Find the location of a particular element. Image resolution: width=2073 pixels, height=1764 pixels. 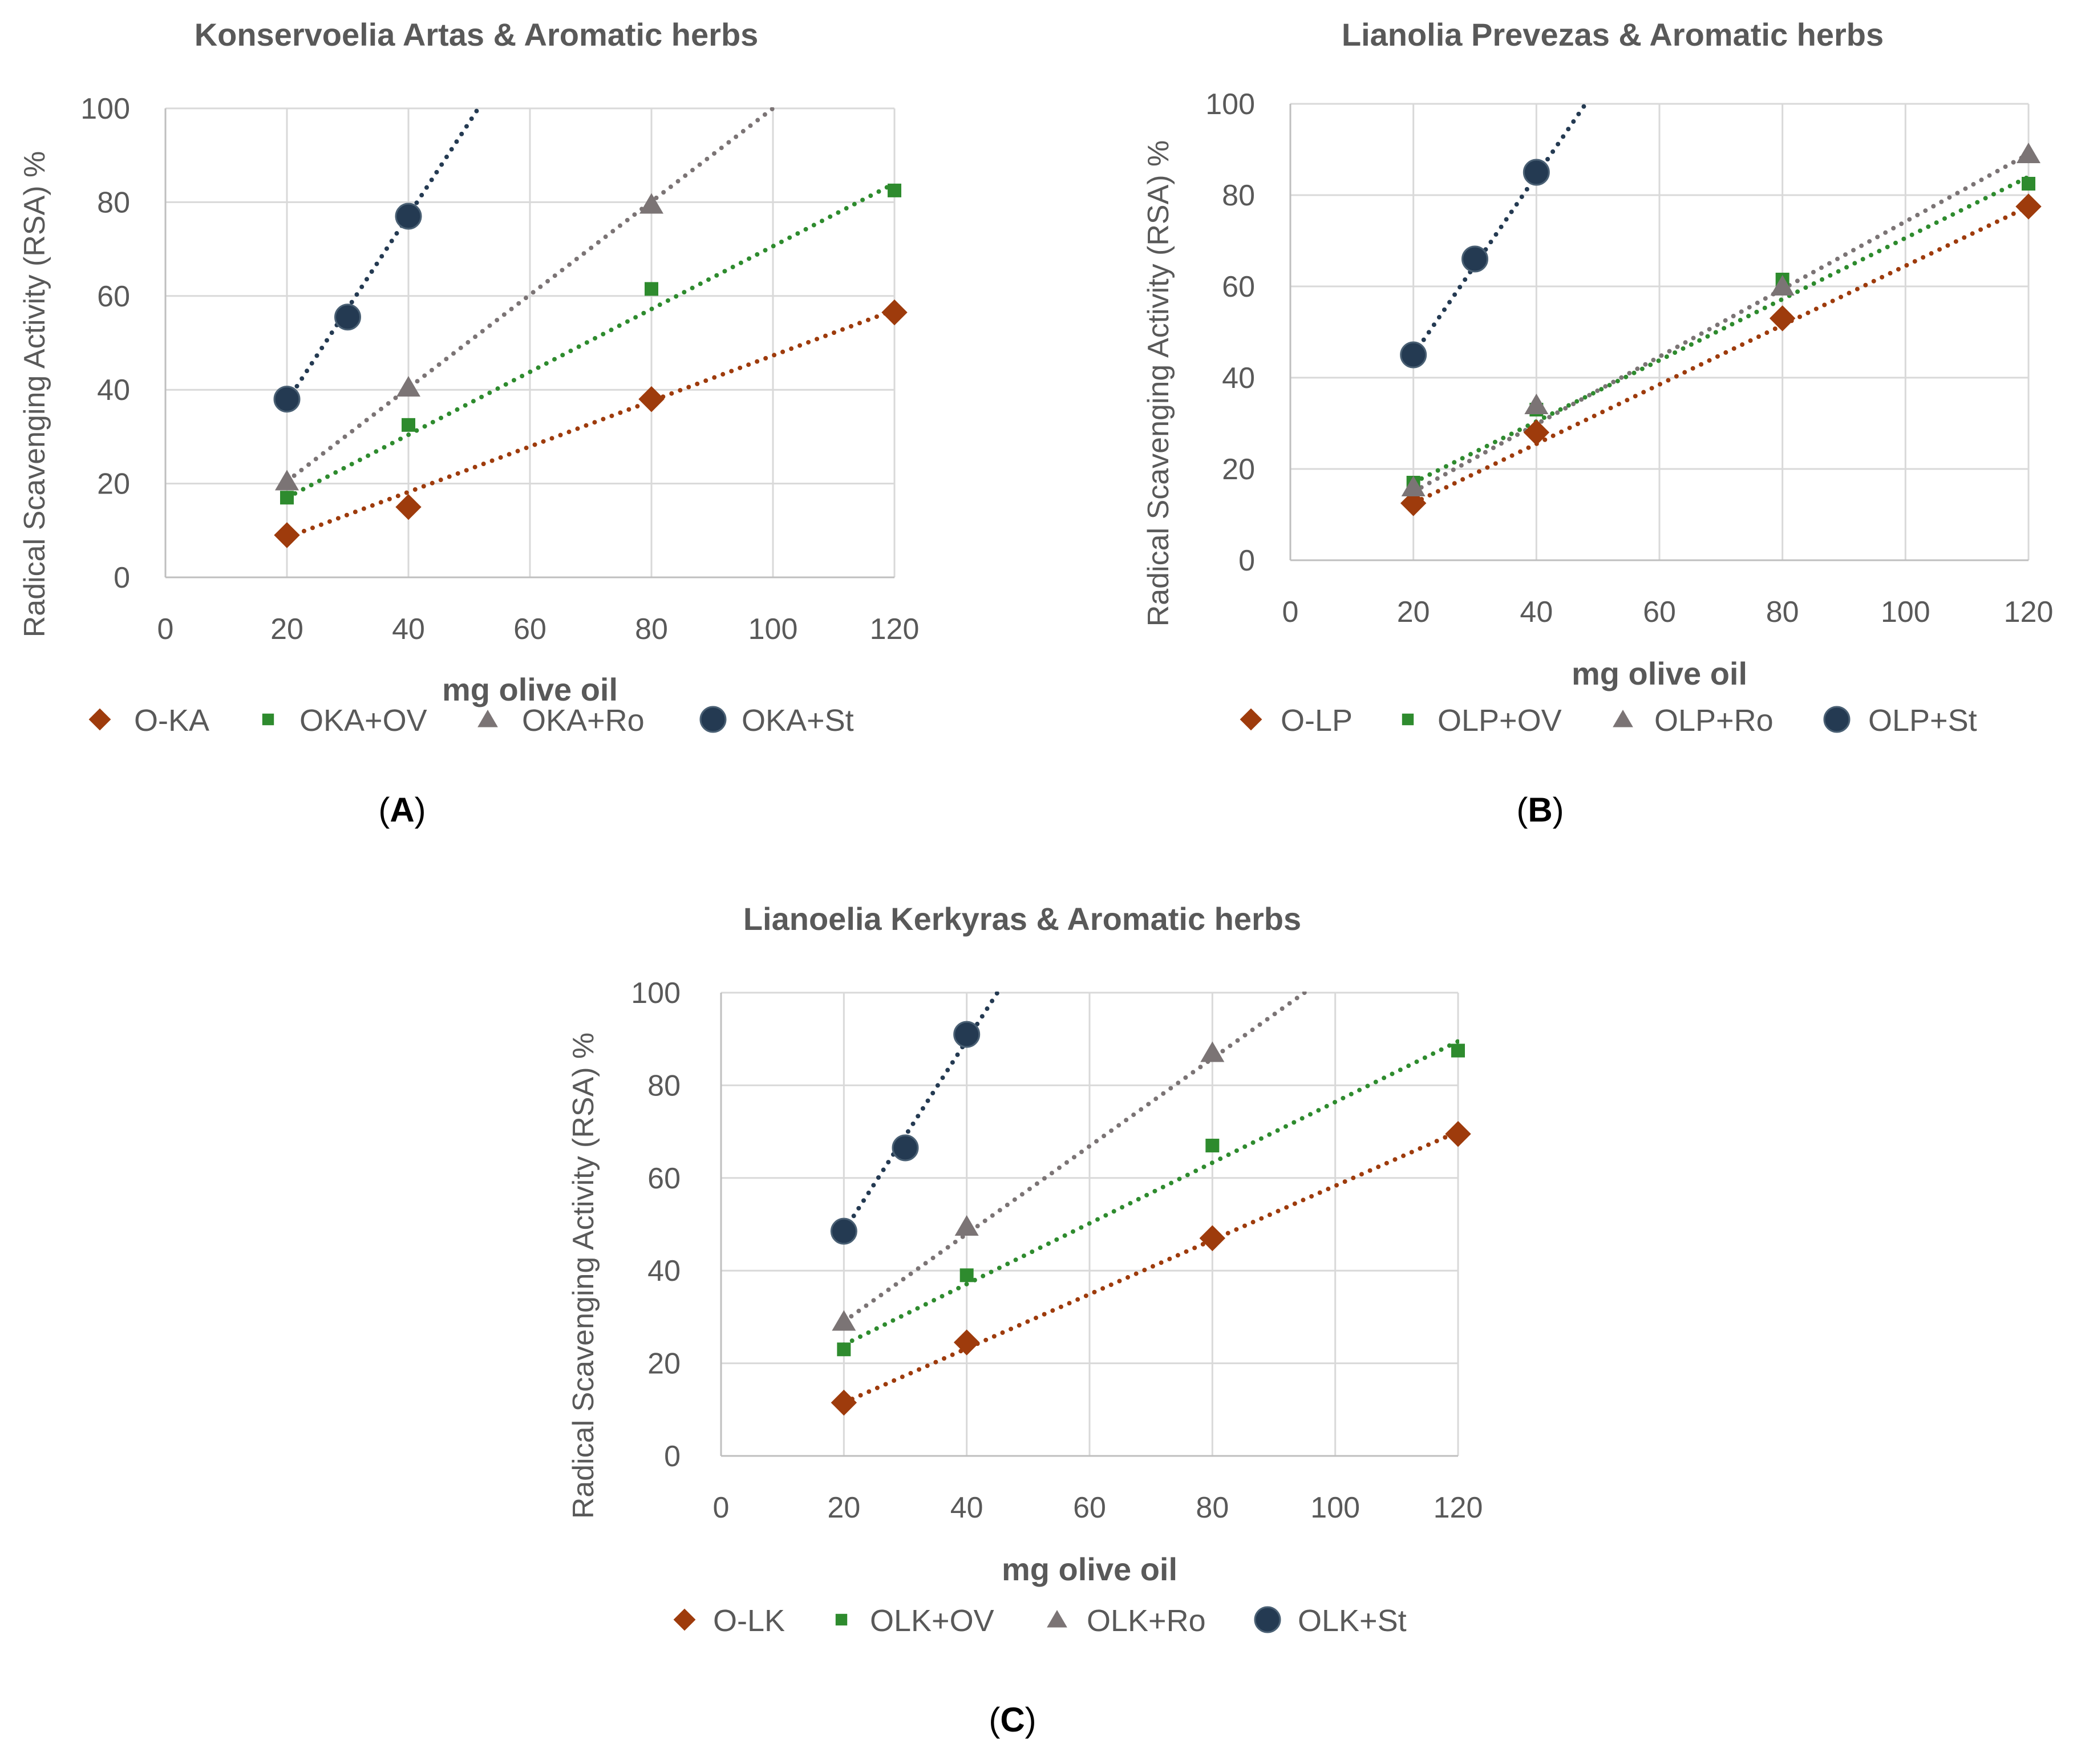

chart-a-y-tick-60: 60 is located at coordinates (113, 296).